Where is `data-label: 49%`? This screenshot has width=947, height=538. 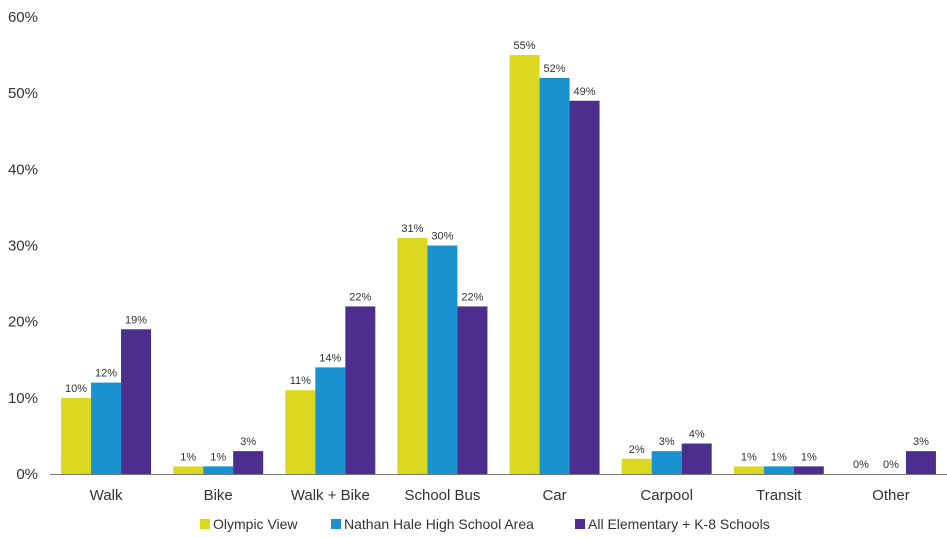
data-label: 49% is located at coordinates (585, 92).